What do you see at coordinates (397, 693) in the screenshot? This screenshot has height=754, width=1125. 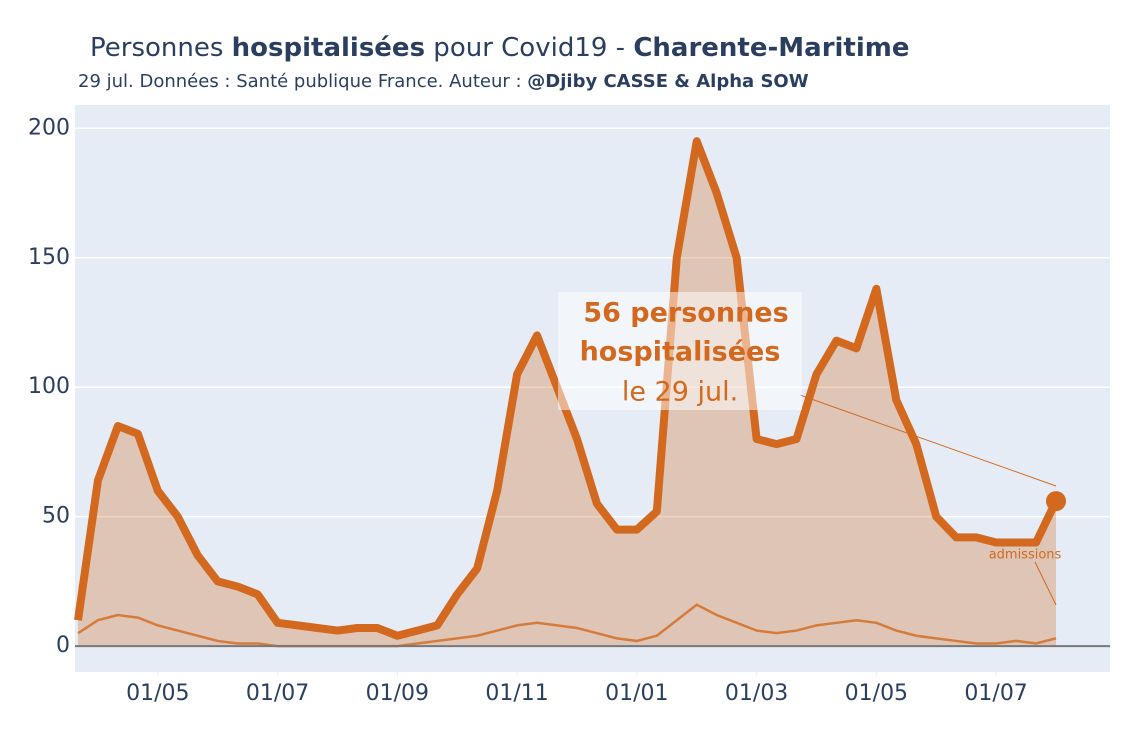 I see `x-tick-label: 01/09` at bounding box center [397, 693].